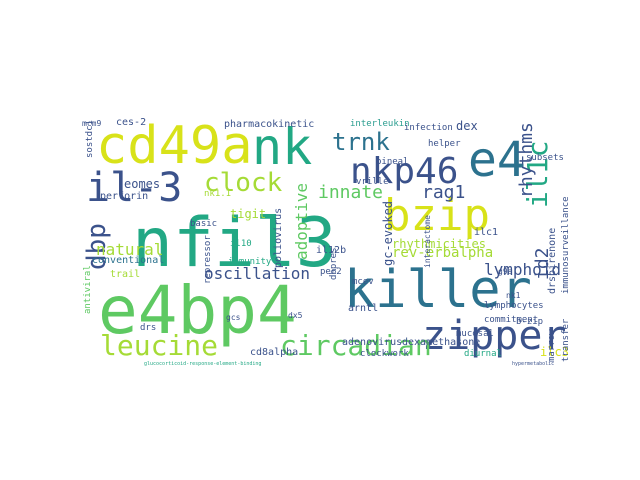  Describe the element at coordinates (128, 260) in the screenshot. I see `cloud-word: conventional` at that location.